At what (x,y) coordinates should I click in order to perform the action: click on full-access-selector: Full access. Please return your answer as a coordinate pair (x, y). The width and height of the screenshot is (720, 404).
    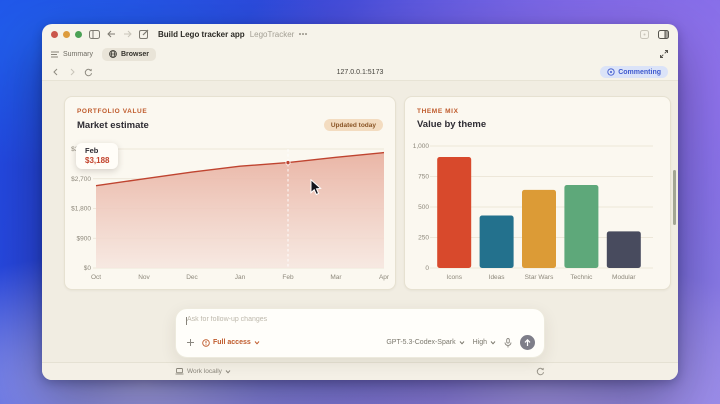
    Looking at the image, I should click on (231, 342).